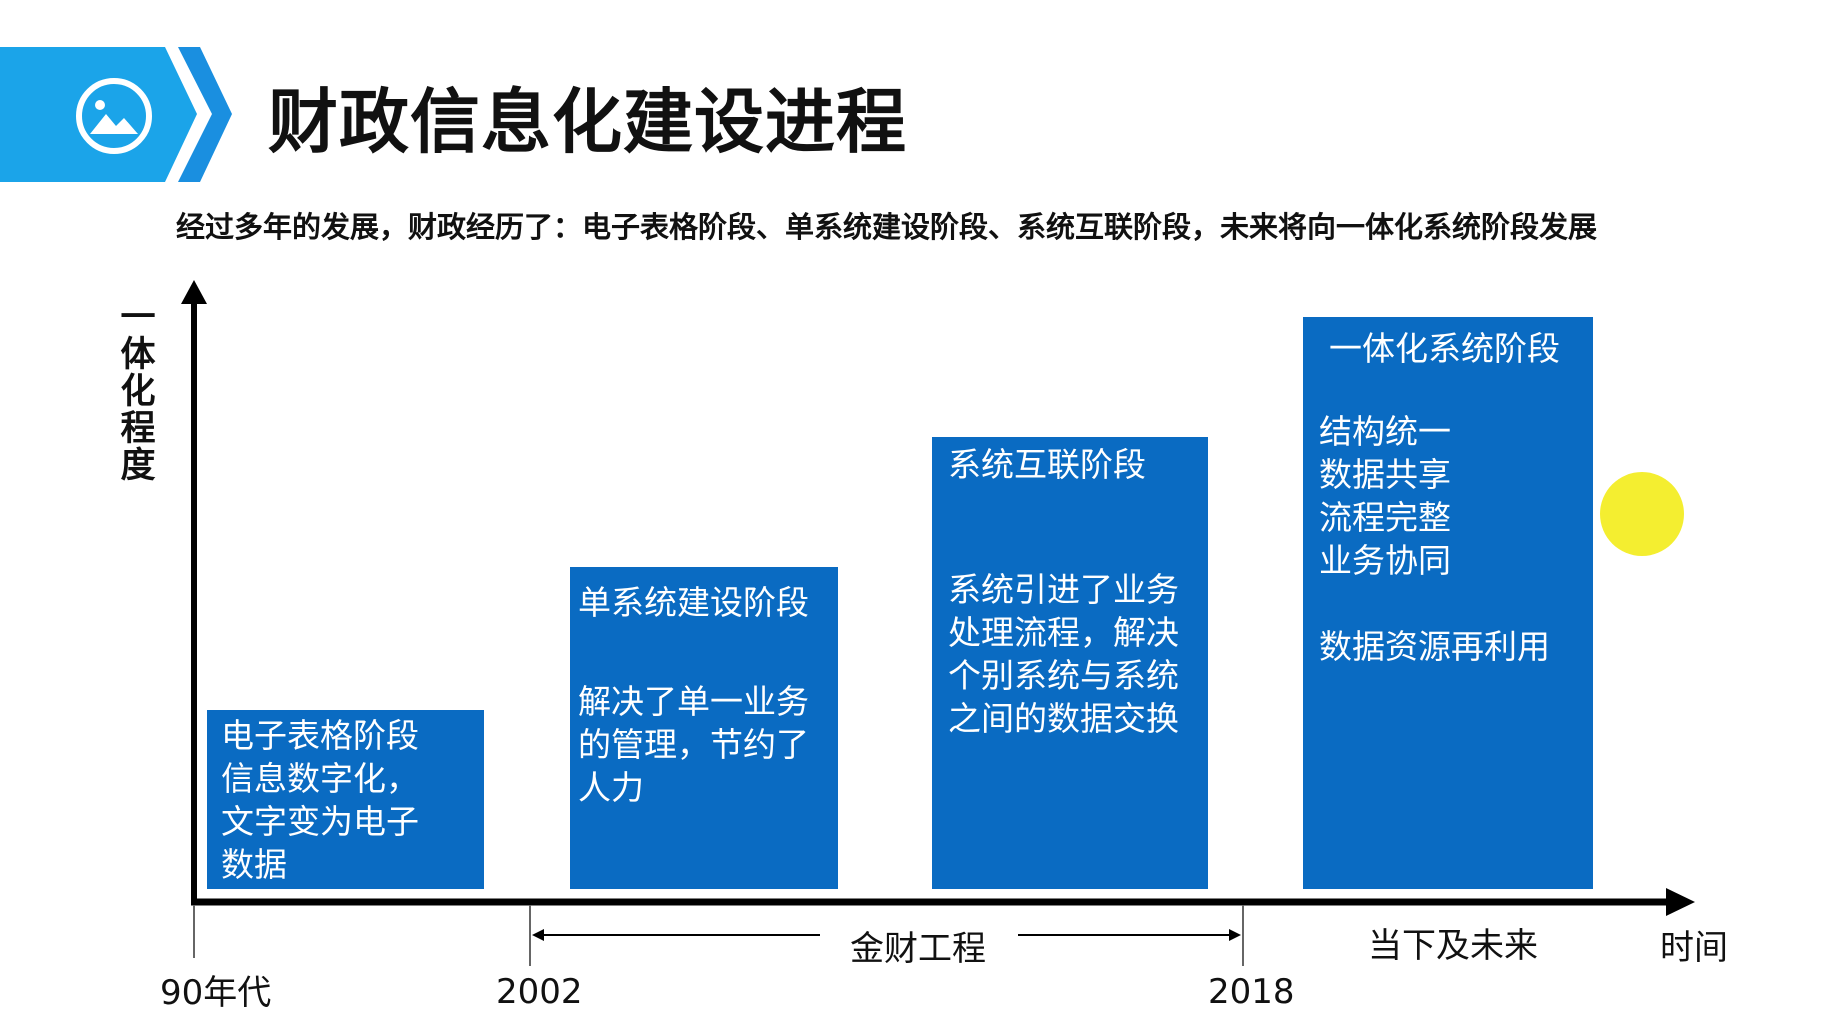 This screenshot has width=1842, height=1019. I want to click on stage-box-integrated: 一体化系统阶段 结构统一 数据共享 流程完整 业务协同 数据资源再利用, so click(1448, 603).